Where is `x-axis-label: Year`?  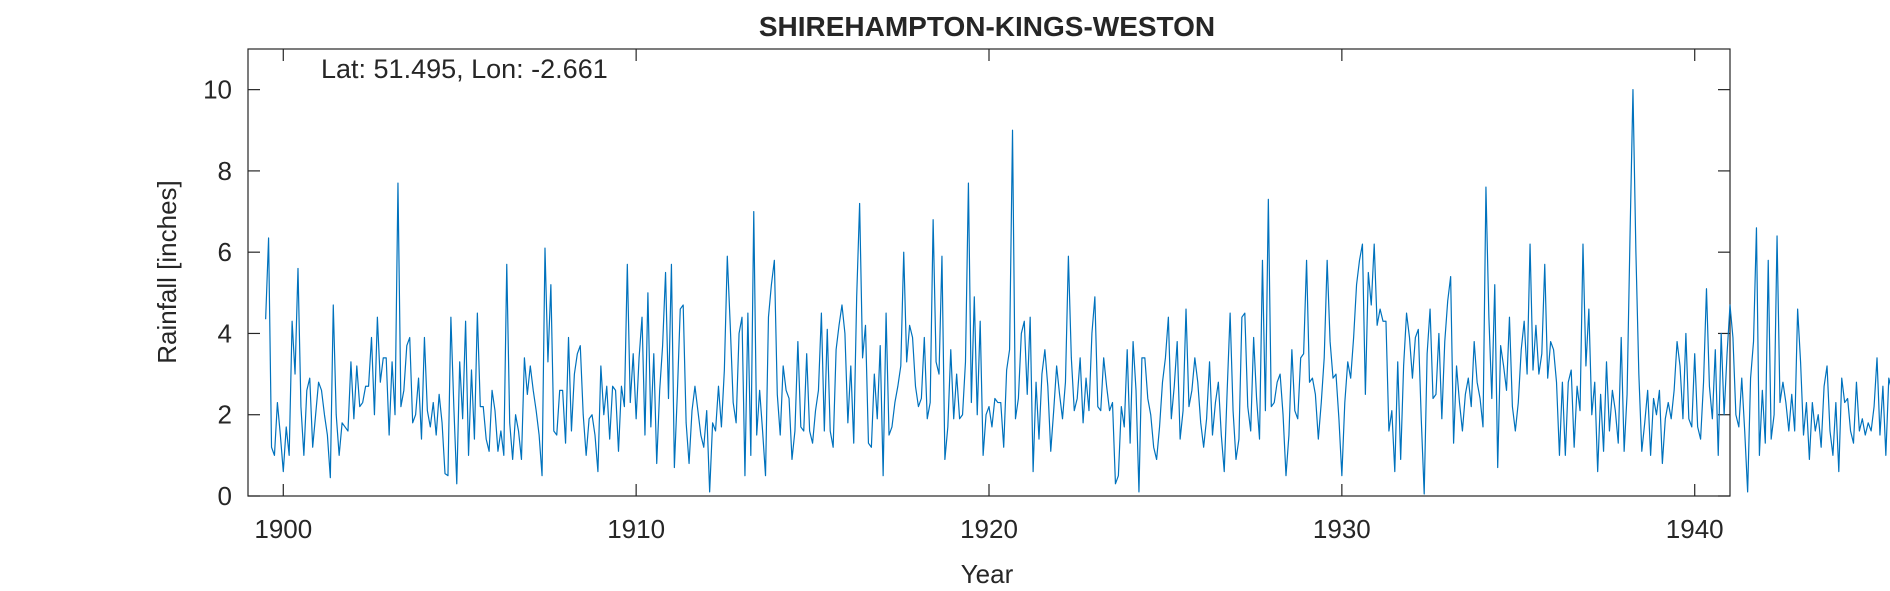 x-axis-label: Year is located at coordinates (987, 574).